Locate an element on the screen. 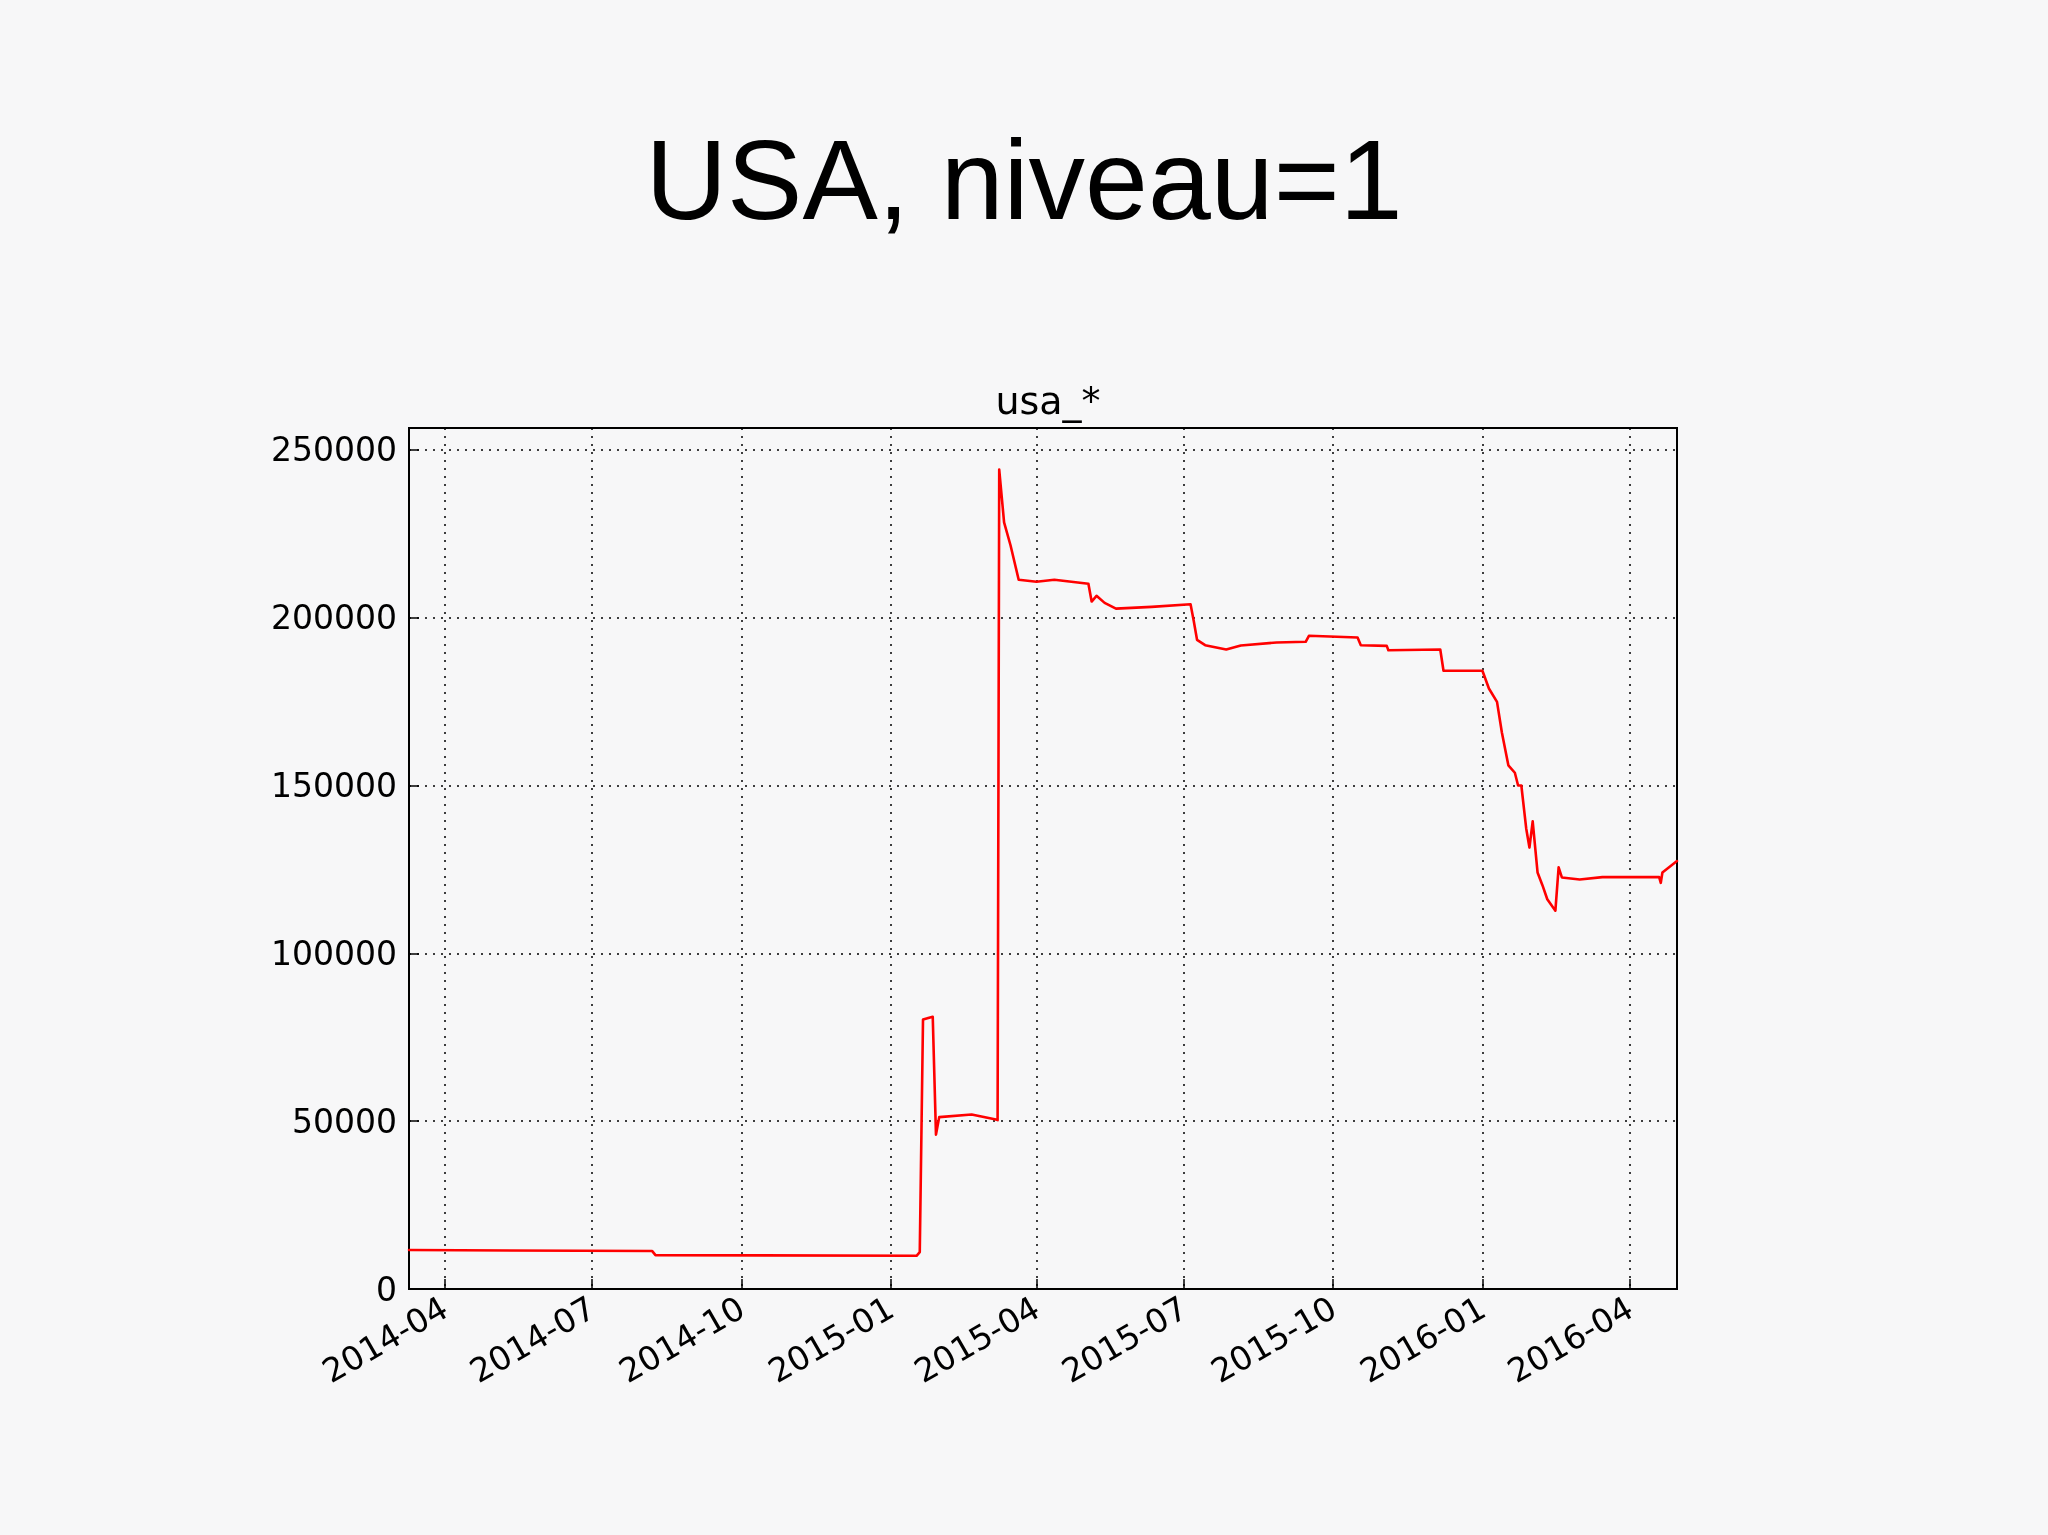 The width and height of the screenshot is (2048, 1535). y-tick-label: 250000 is located at coordinates (334, 450).